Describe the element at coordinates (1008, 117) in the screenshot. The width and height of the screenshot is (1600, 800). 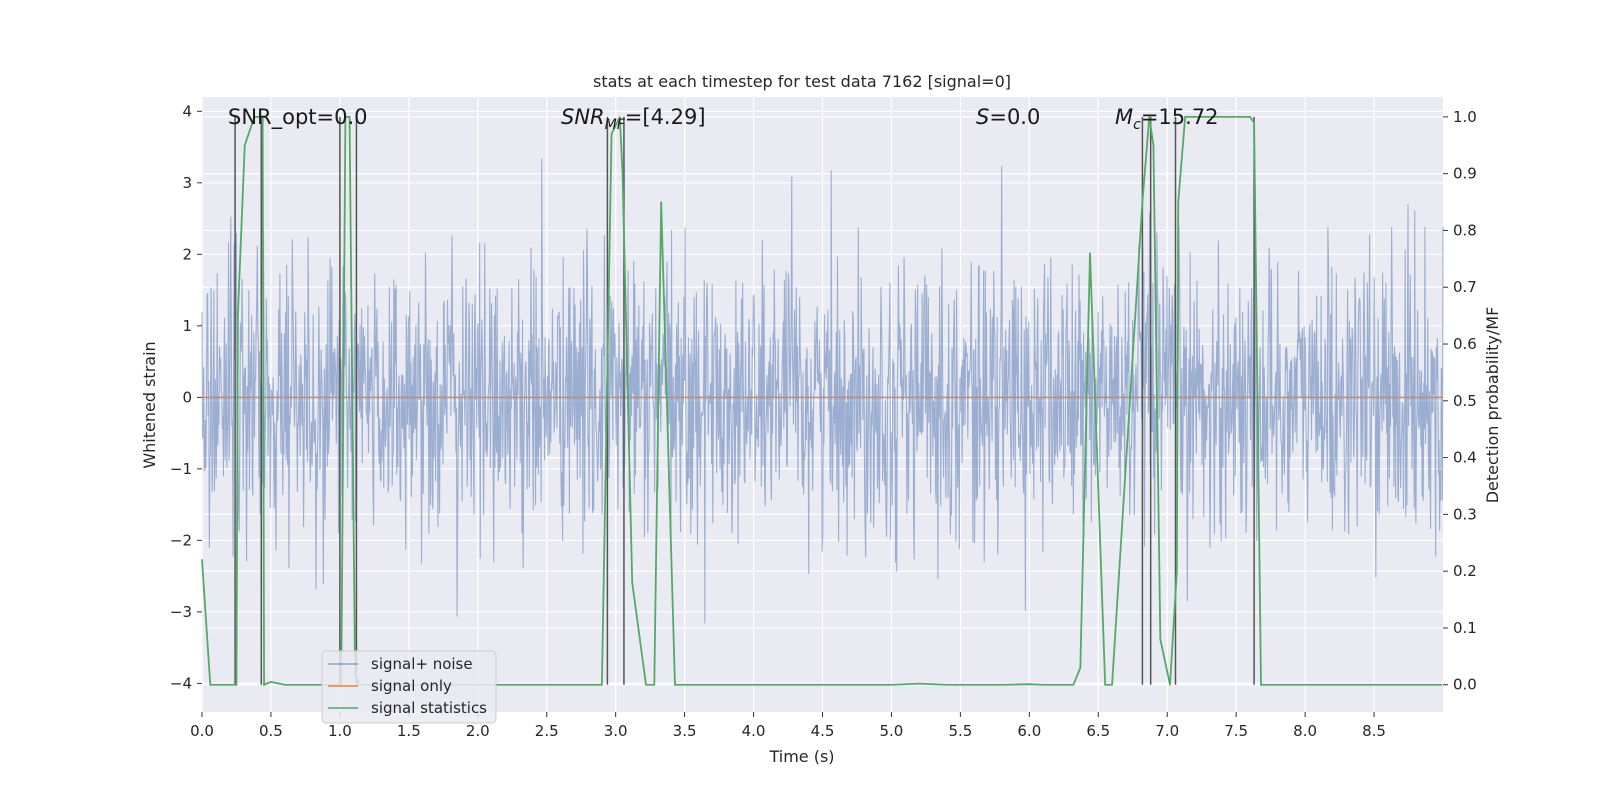
I see `annotation-s: S=0.0` at that location.